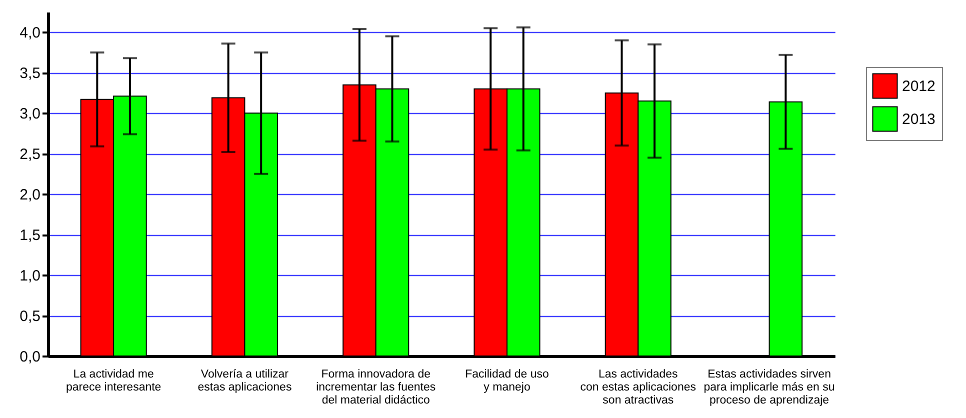 The width and height of the screenshot is (966, 418). I want to click on legend-label: 2012, so click(919, 86).